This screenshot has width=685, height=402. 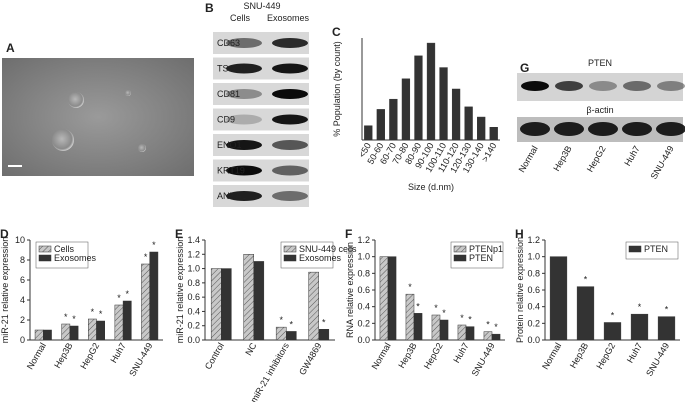 I want to click on column-label: HepG2, so click(x=596, y=159).